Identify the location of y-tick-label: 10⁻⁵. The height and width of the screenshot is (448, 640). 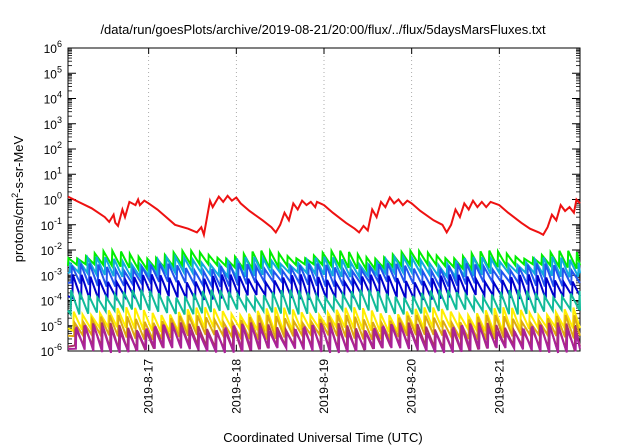
(51, 325).